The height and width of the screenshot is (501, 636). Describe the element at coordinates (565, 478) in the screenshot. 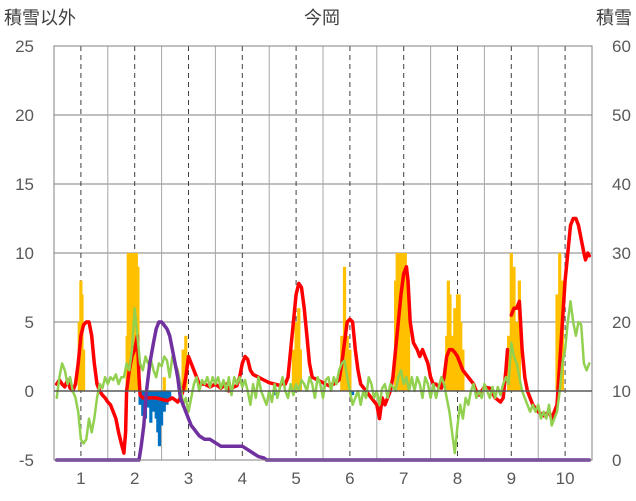

I see `x-tick-label: 10` at that location.